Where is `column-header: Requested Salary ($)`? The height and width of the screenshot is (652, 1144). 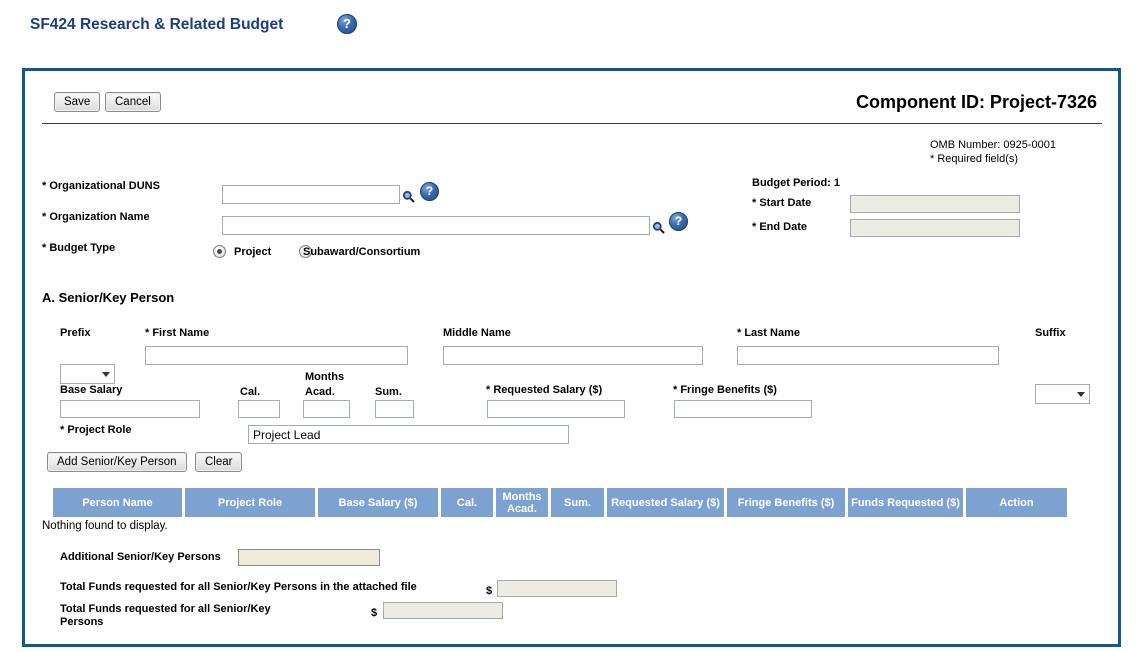
column-header: Requested Salary ($) is located at coordinates (665, 502).